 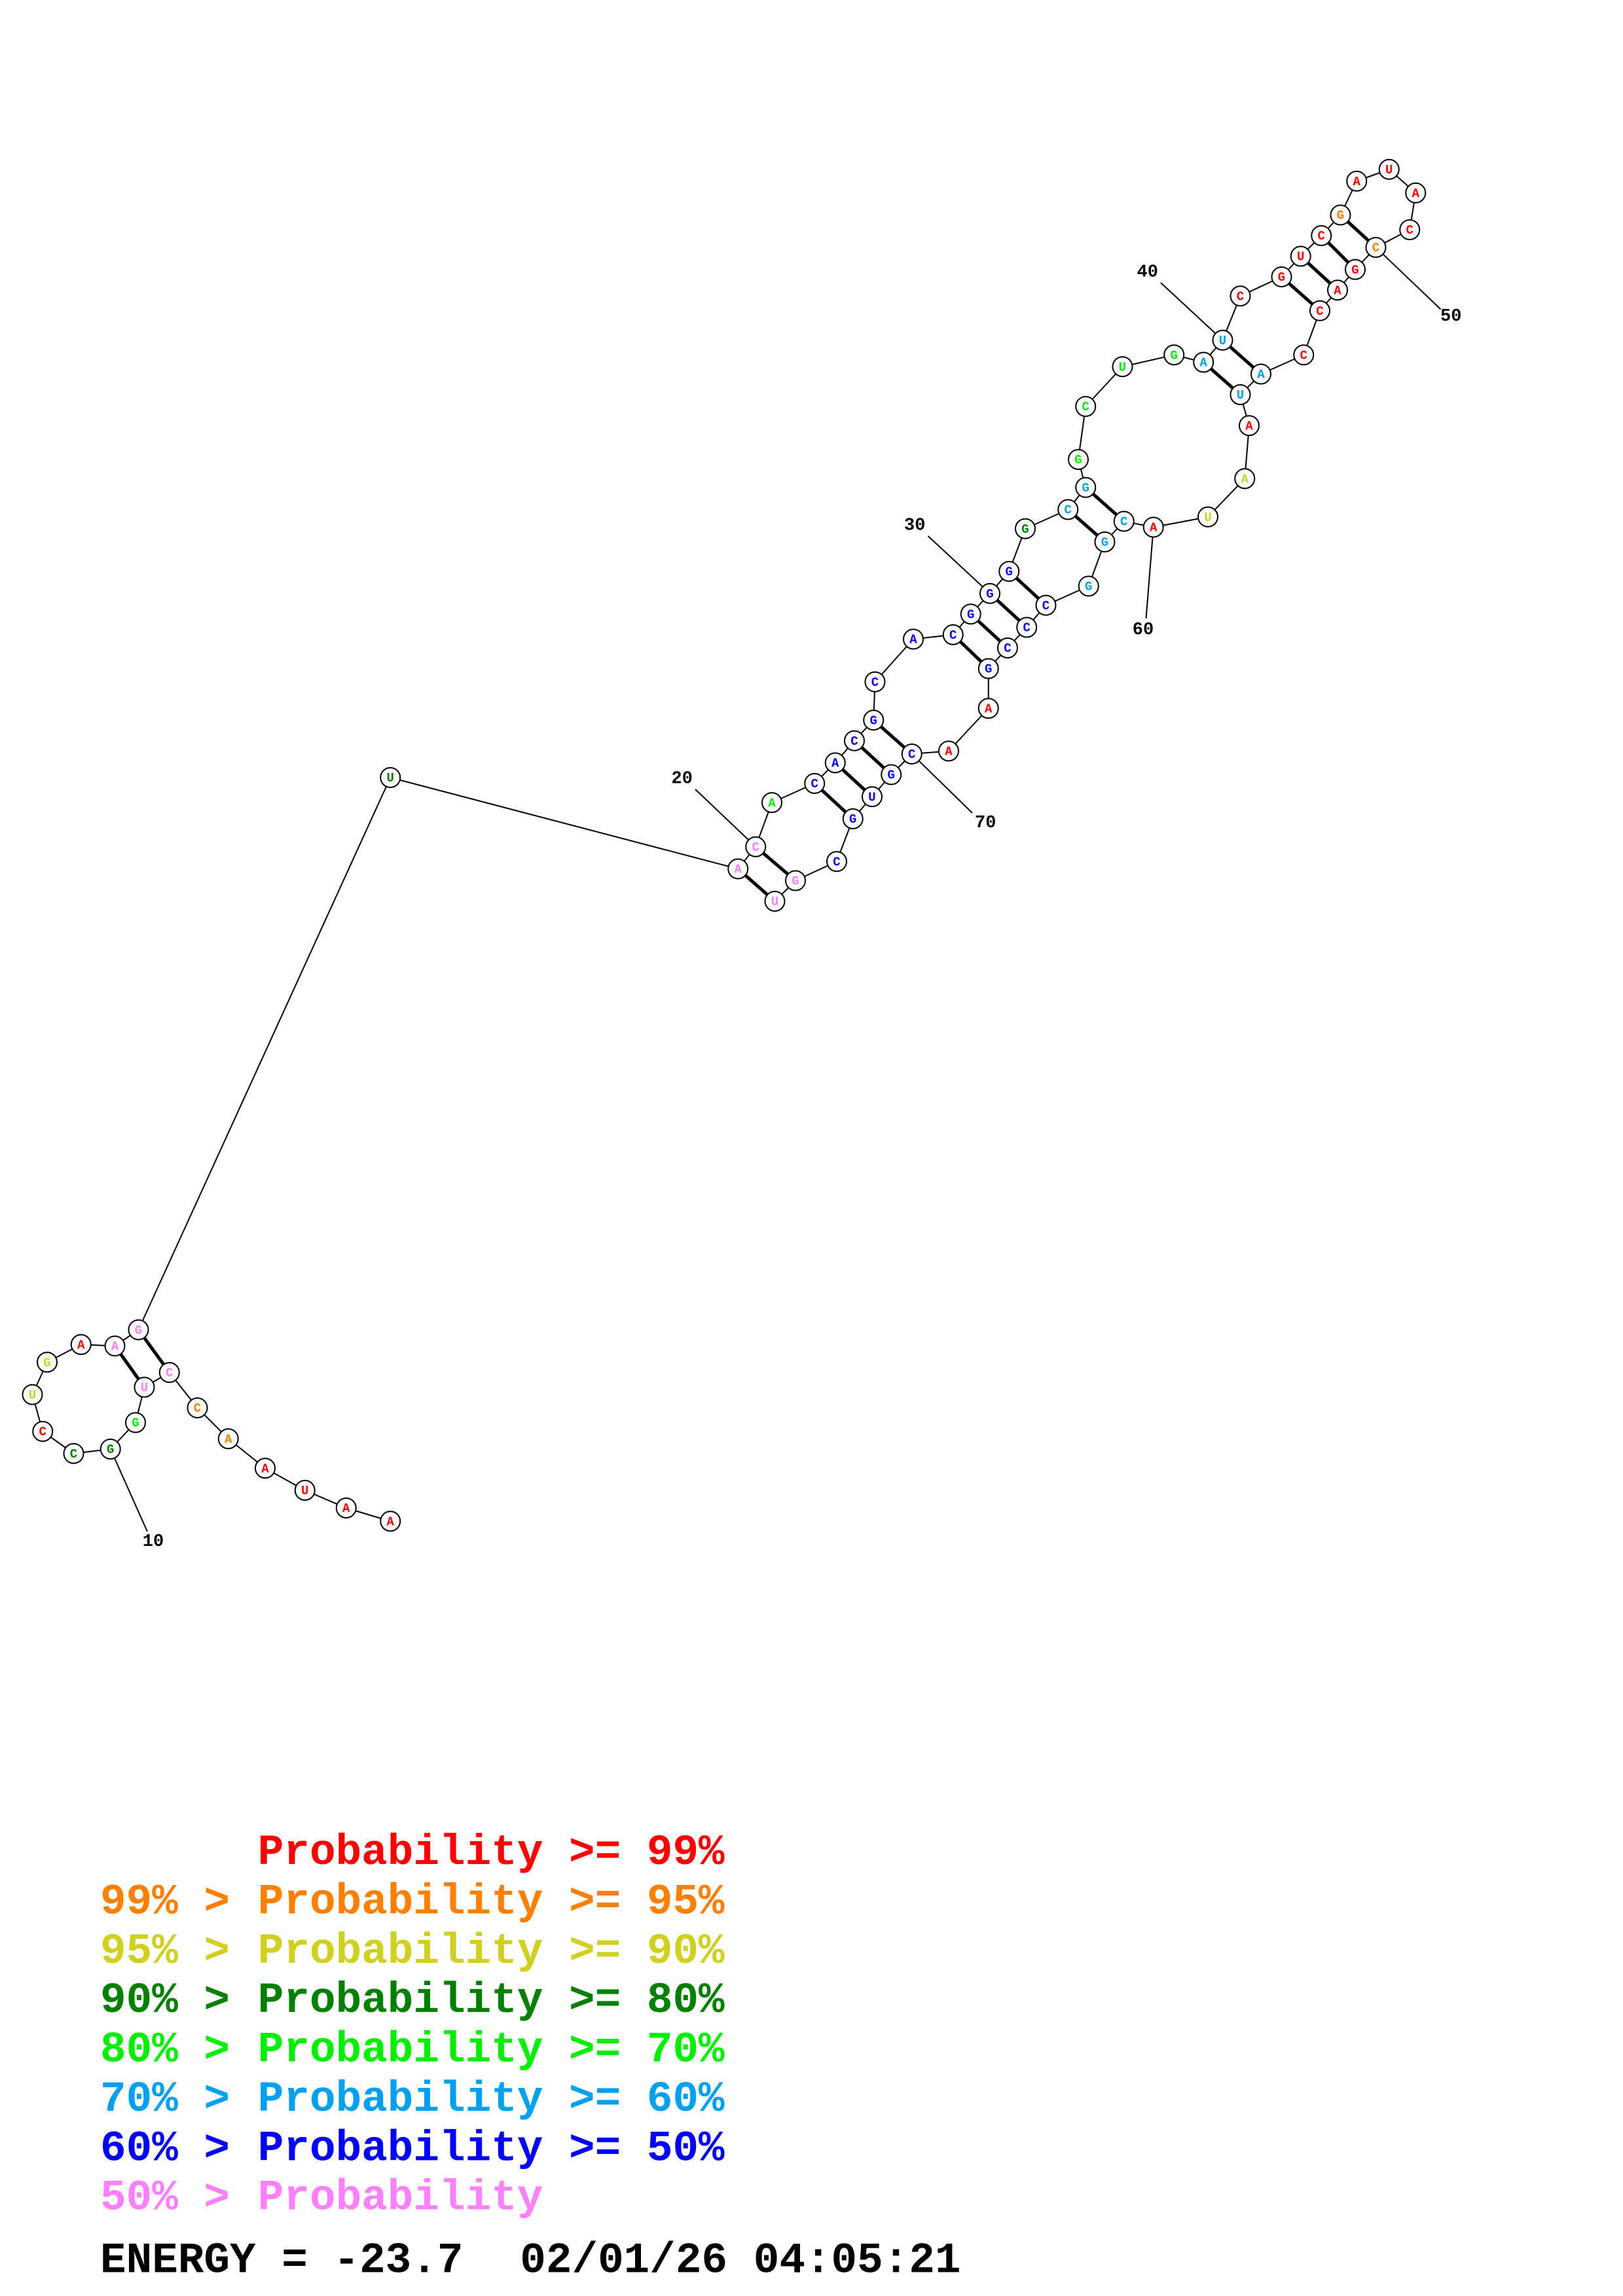 What do you see at coordinates (165, 1901) in the screenshot?
I see `legend-prefix: 99% >` at bounding box center [165, 1901].